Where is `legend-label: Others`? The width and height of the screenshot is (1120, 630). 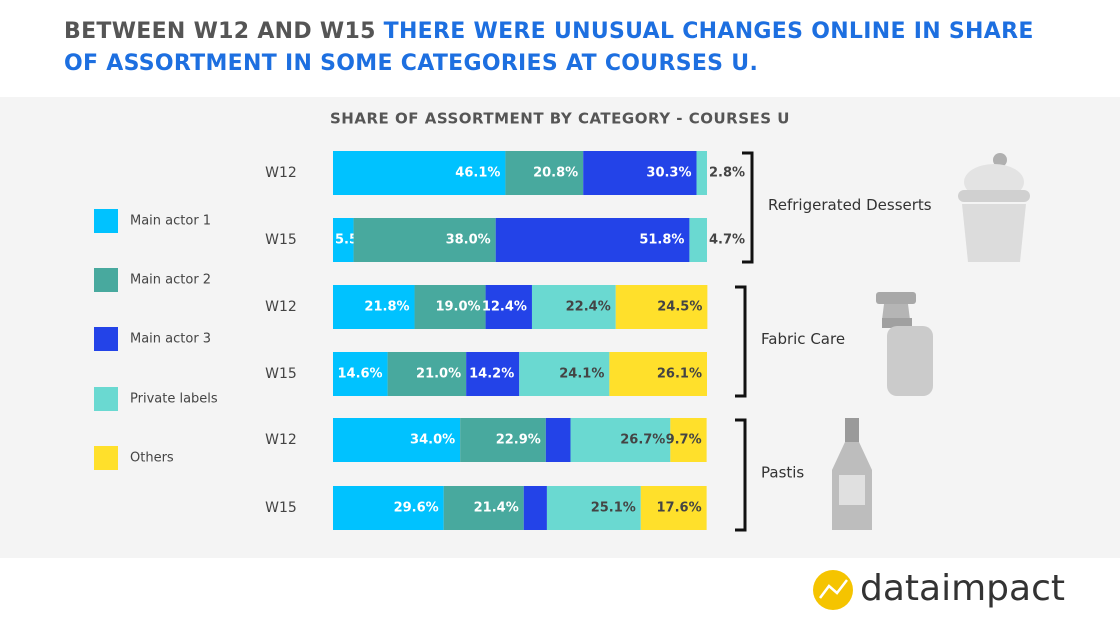 legend-label: Others is located at coordinates (152, 458).